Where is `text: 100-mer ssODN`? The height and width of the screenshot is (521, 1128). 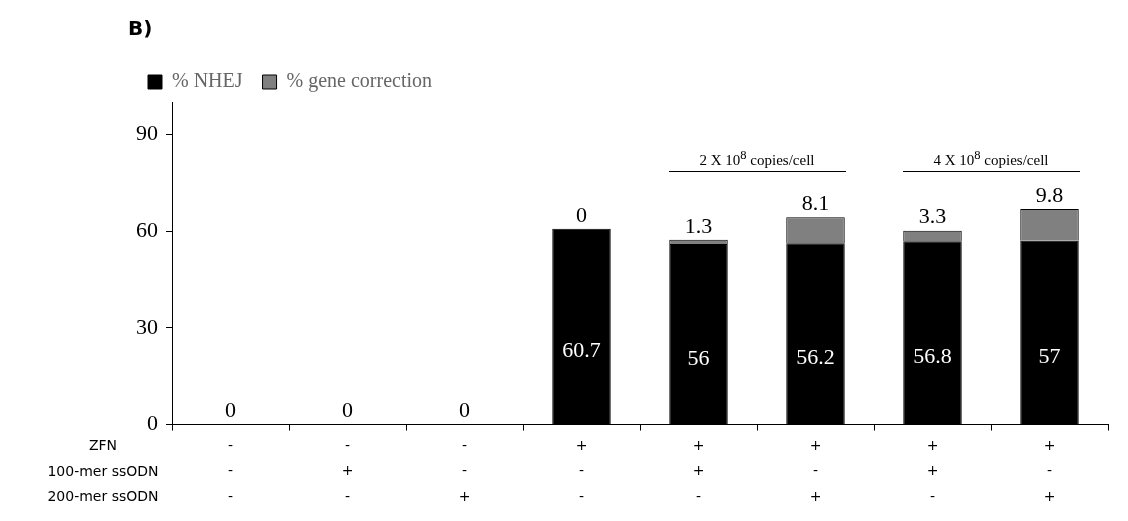
text: 100-mer ssODN is located at coordinates (103, 470).